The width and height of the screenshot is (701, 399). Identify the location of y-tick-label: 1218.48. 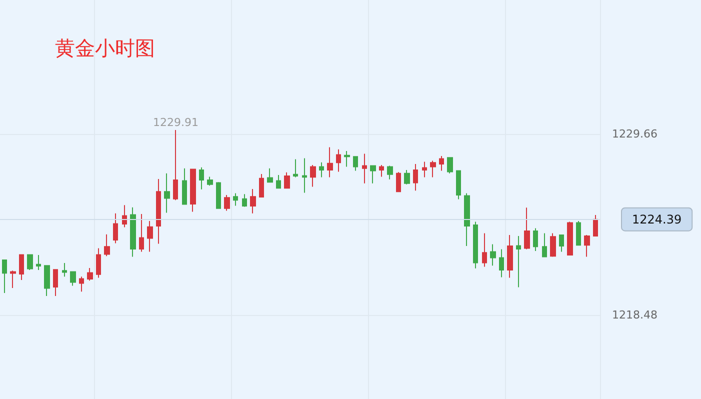
(635, 315).